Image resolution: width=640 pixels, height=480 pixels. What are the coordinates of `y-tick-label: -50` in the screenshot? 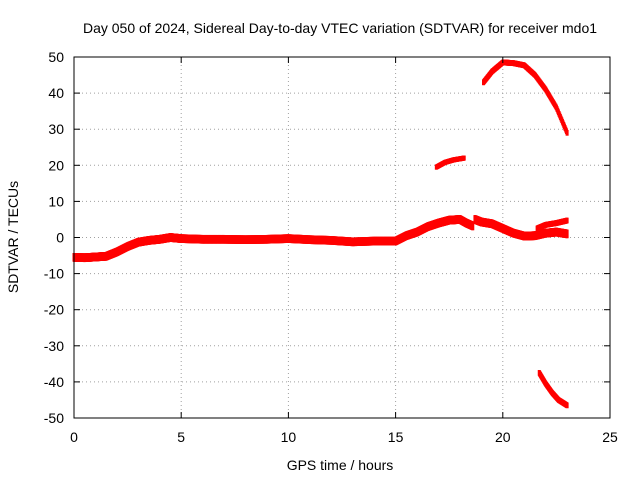 It's located at (54, 418).